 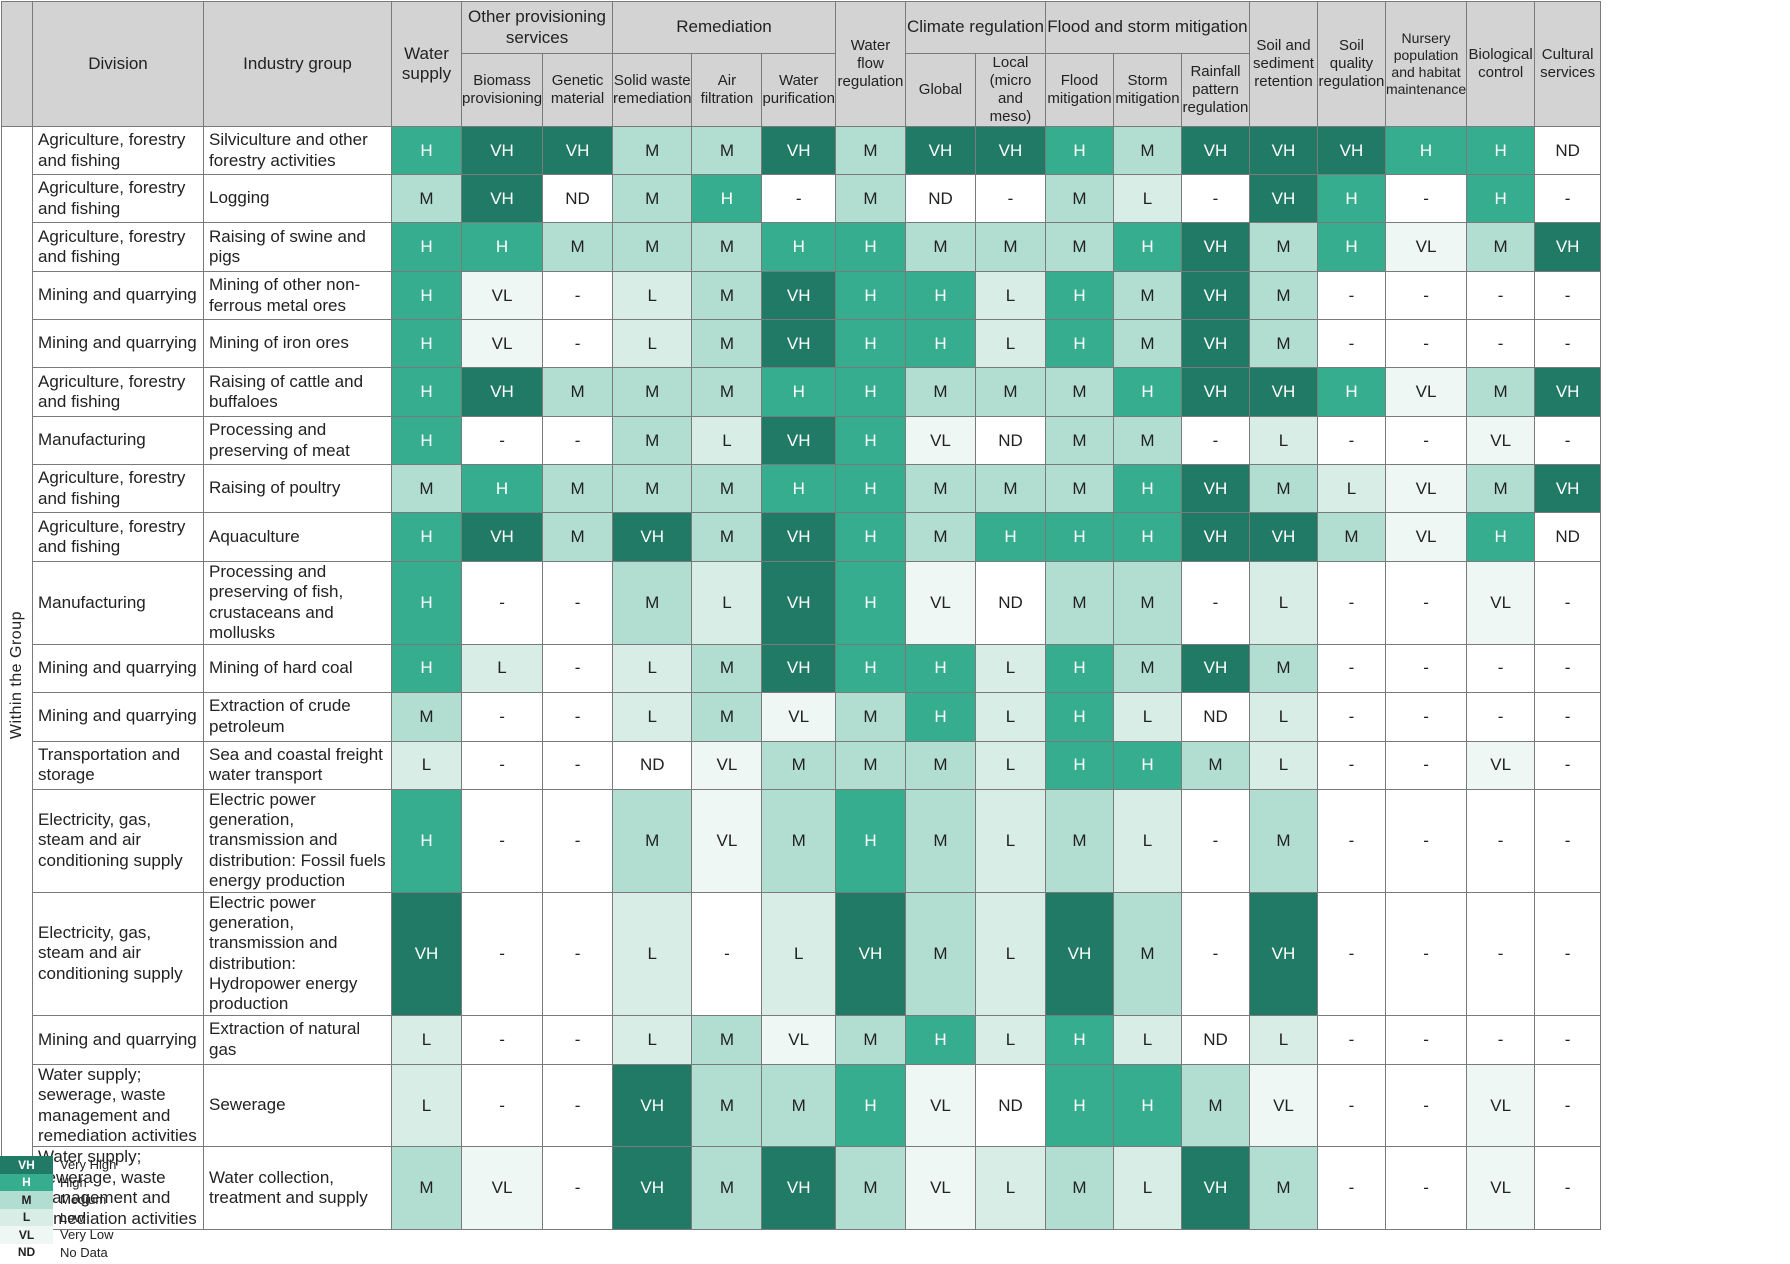 What do you see at coordinates (578, 90) in the screenshot?
I see `header-genetic: Genetic material` at bounding box center [578, 90].